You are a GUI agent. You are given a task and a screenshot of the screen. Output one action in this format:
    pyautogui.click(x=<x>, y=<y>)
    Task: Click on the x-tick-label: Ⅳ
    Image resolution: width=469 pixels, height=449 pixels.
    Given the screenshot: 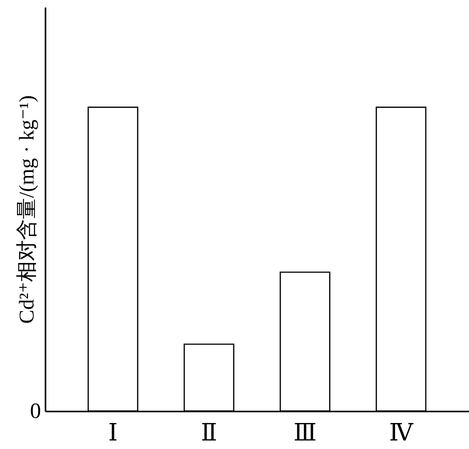 What is the action you would take?
    pyautogui.click(x=401, y=433)
    